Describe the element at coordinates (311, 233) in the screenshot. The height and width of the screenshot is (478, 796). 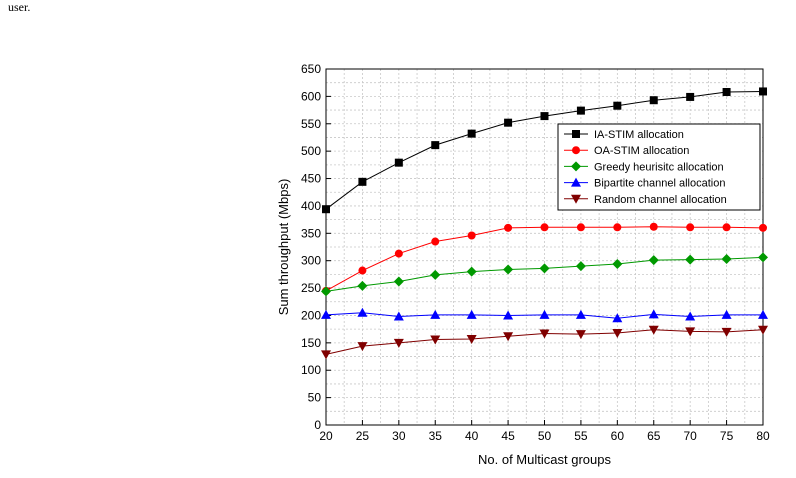
I see `y-tick-label: 350` at that location.